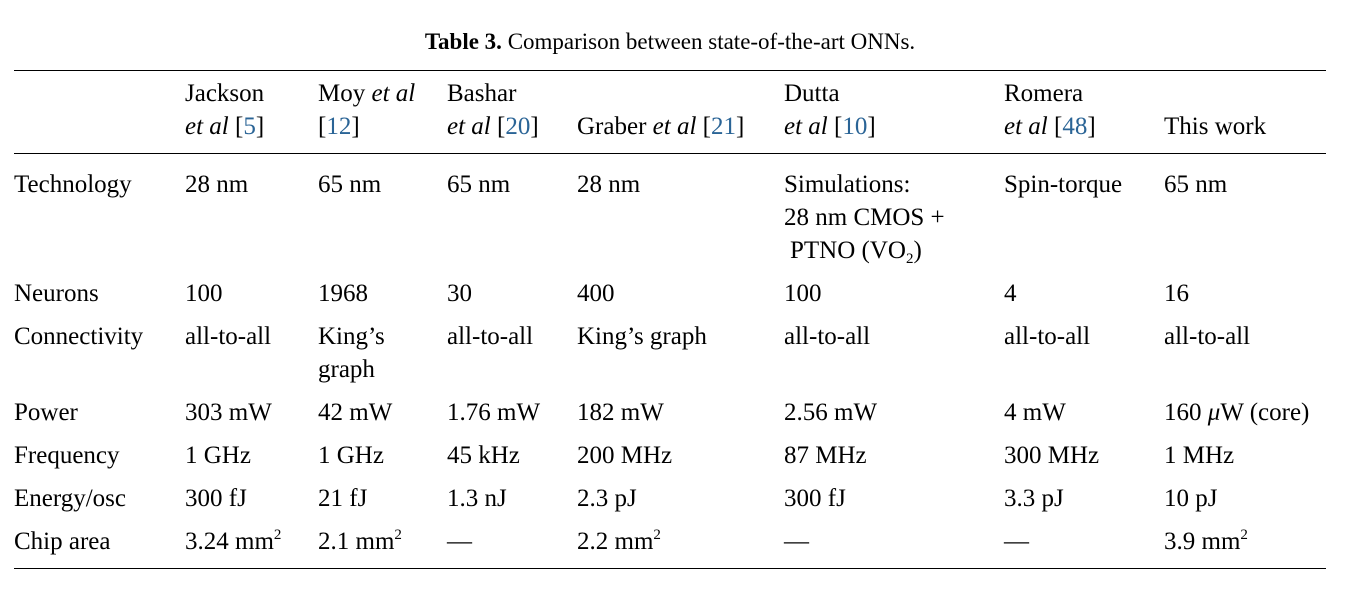 The image size is (1370, 596). Describe the element at coordinates (477, 498) in the screenshot. I see `table-cell: 1.3 nJ` at that location.